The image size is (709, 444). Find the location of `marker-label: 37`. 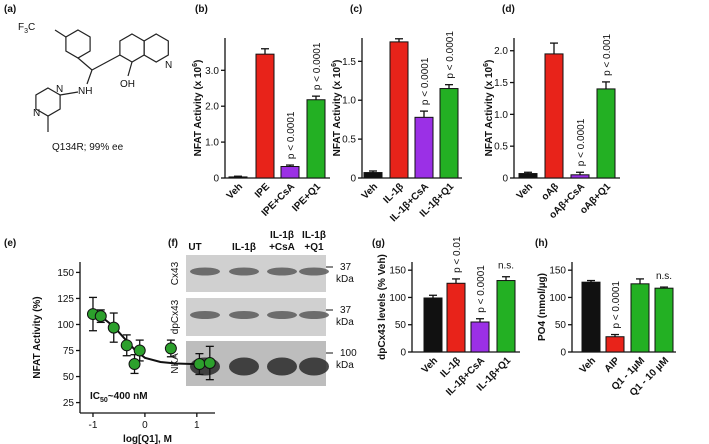

marker-label: 37 is located at coordinates (346, 310).